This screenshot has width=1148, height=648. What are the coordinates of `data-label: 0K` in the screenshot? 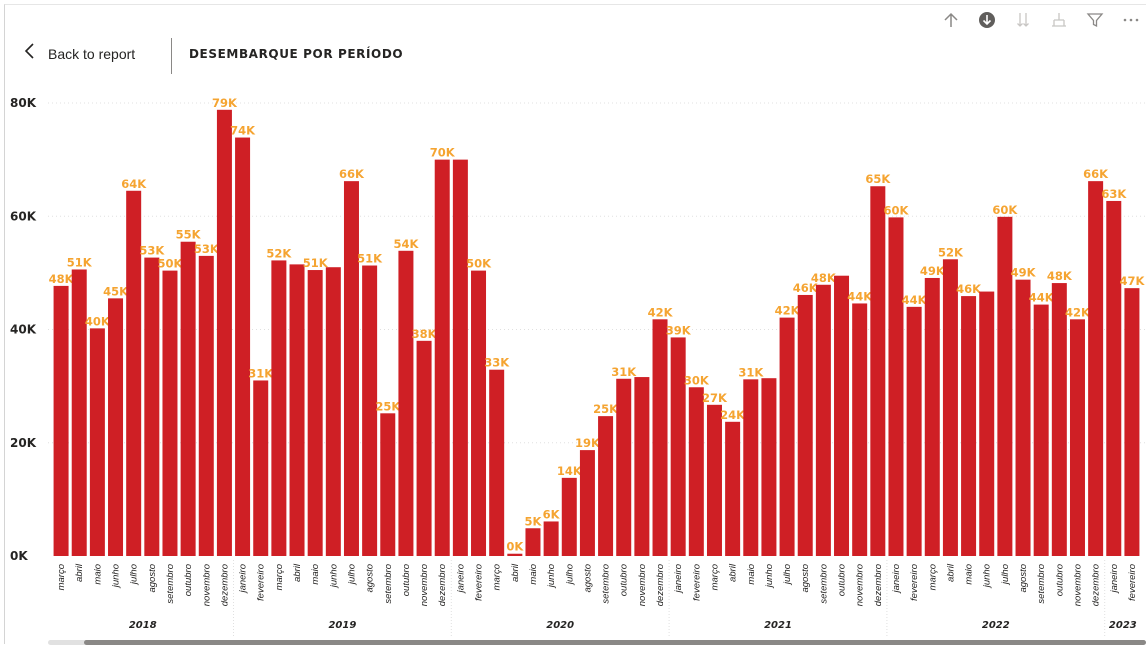 It's located at (515, 547).